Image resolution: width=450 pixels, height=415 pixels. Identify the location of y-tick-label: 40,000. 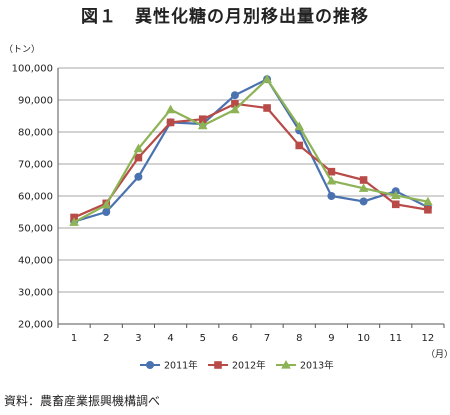
(35, 261).